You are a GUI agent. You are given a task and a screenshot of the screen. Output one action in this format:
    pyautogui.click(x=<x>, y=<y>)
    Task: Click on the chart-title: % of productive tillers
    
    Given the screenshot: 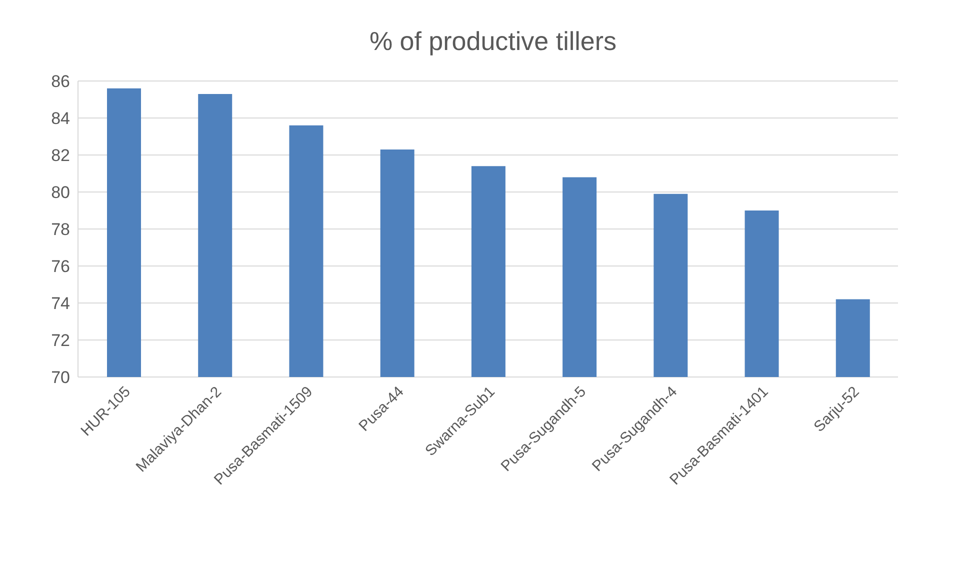 What is the action you would take?
    pyautogui.click(x=493, y=41)
    